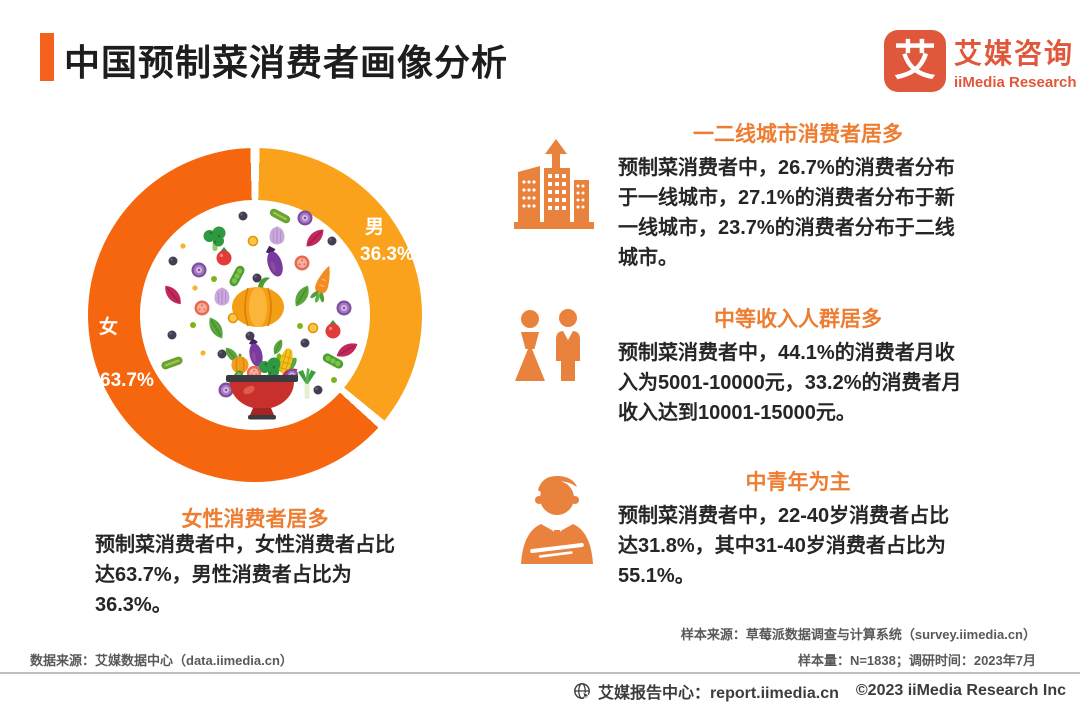  Describe the element at coordinates (798, 134) in the screenshot. I see `section-cities-heading: 一二线城市消费者居多` at that location.